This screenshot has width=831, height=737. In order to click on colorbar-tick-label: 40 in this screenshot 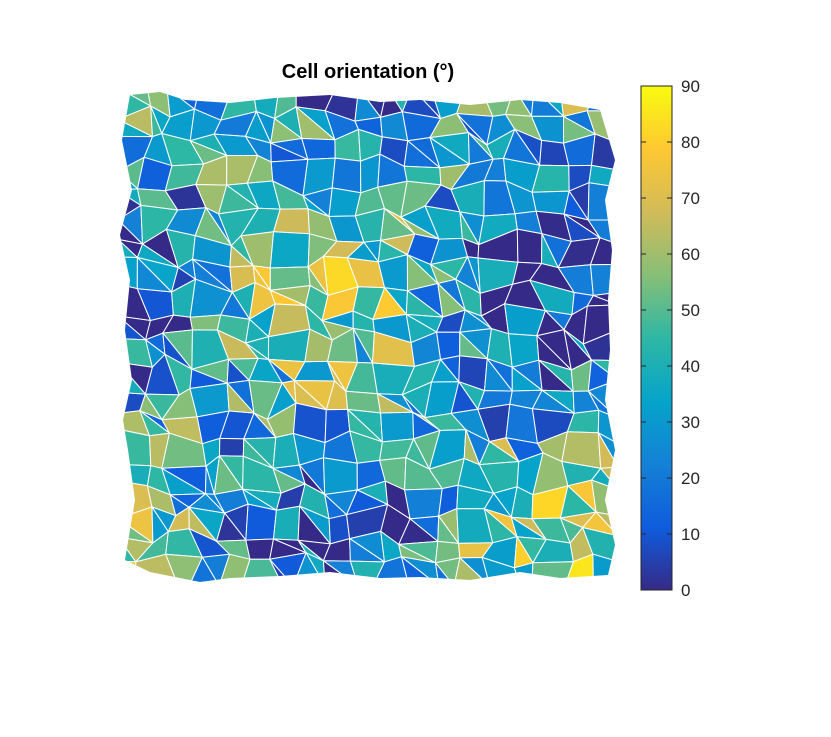, I will do `click(690, 366)`.